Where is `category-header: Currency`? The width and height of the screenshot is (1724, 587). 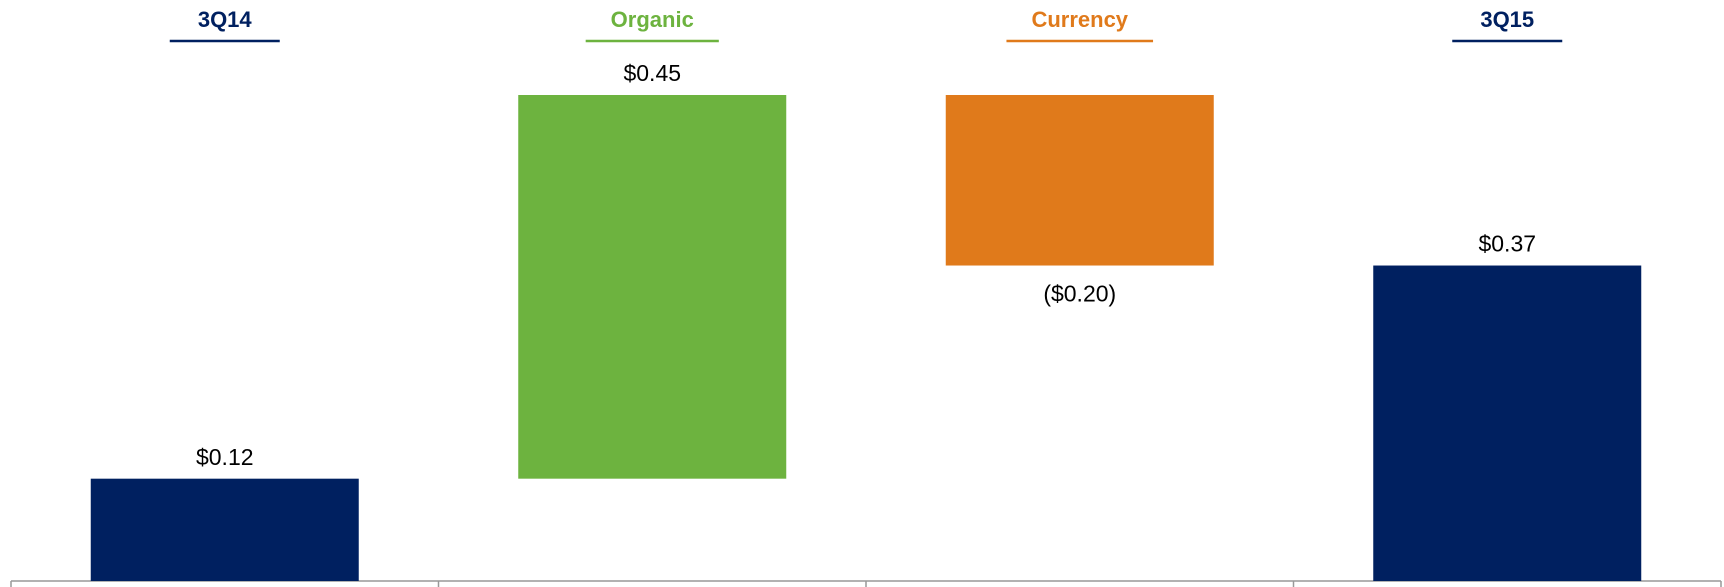 category-header: Currency is located at coordinates (1079, 19).